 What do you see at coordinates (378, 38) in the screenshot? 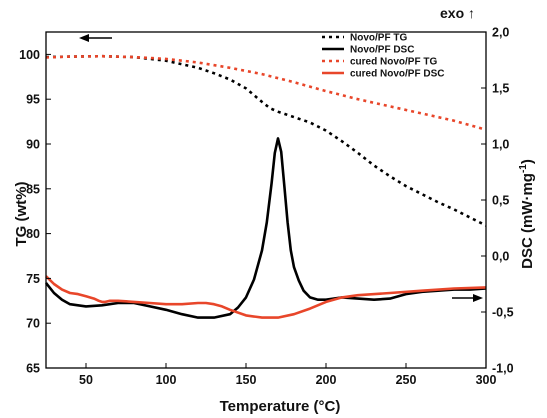
I see `legend-label: Novo/PF TG` at bounding box center [378, 38].